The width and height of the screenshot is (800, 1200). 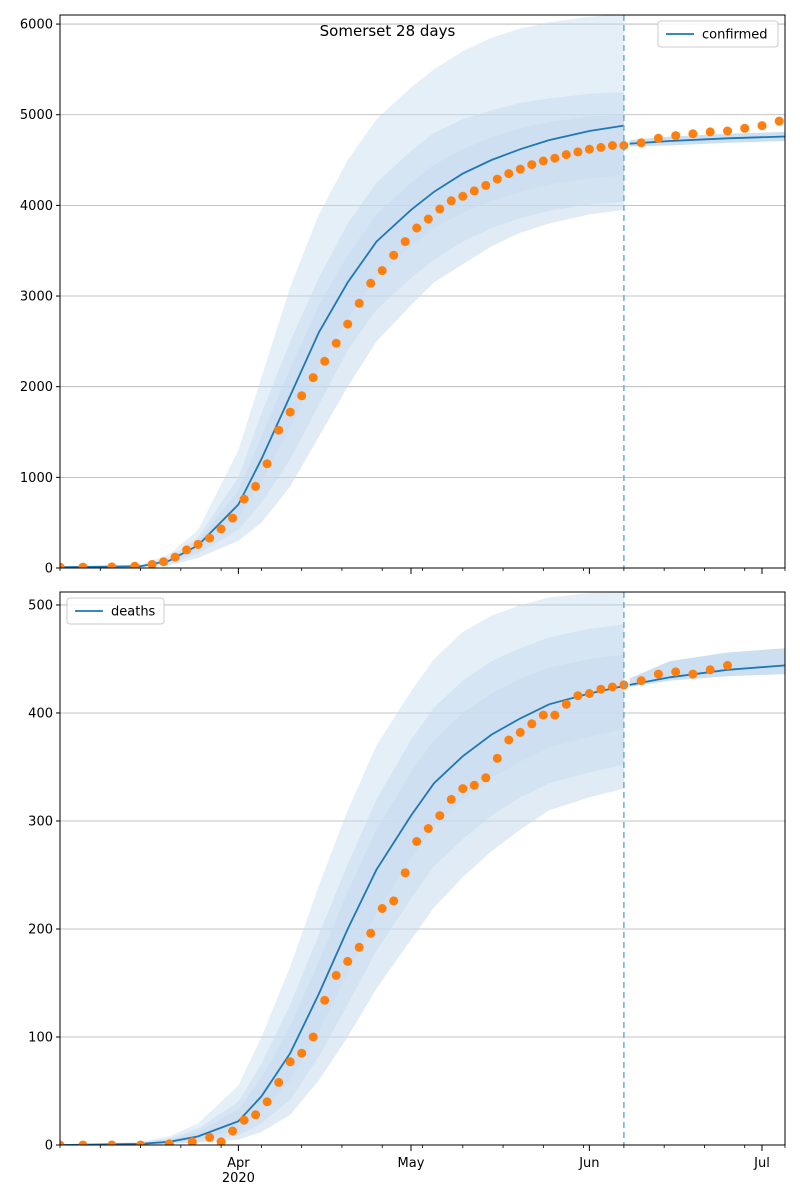 I want to click on y-tick-label: 2000, so click(x=36, y=387).